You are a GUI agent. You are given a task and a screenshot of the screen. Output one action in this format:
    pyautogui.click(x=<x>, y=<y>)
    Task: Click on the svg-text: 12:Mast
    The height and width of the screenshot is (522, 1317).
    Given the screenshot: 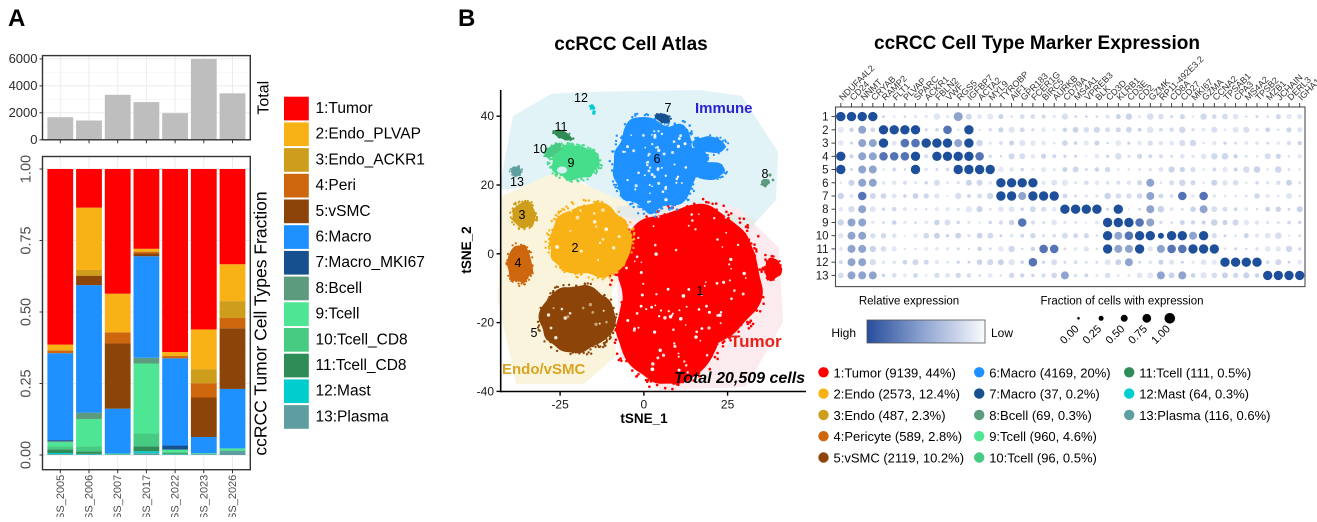 What is the action you would take?
    pyautogui.click(x=344, y=391)
    